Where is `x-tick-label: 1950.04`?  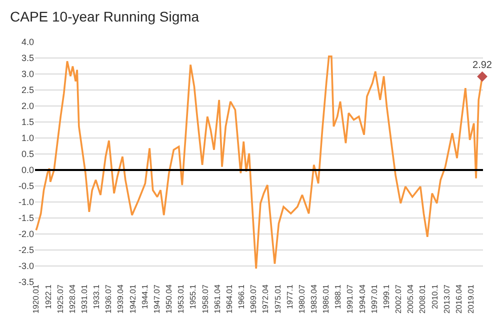 x-tick-label: 1950.04 is located at coordinates (169, 299).